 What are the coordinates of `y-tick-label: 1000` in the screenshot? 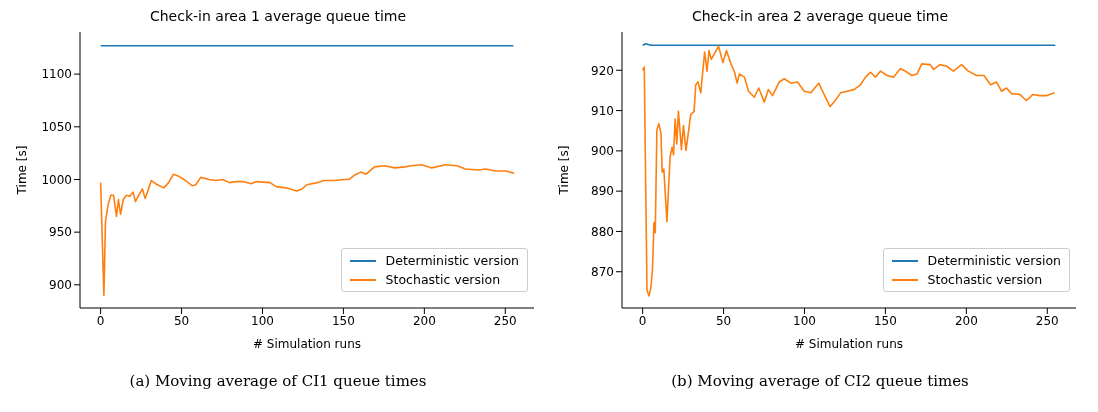 It's located at (56, 179).